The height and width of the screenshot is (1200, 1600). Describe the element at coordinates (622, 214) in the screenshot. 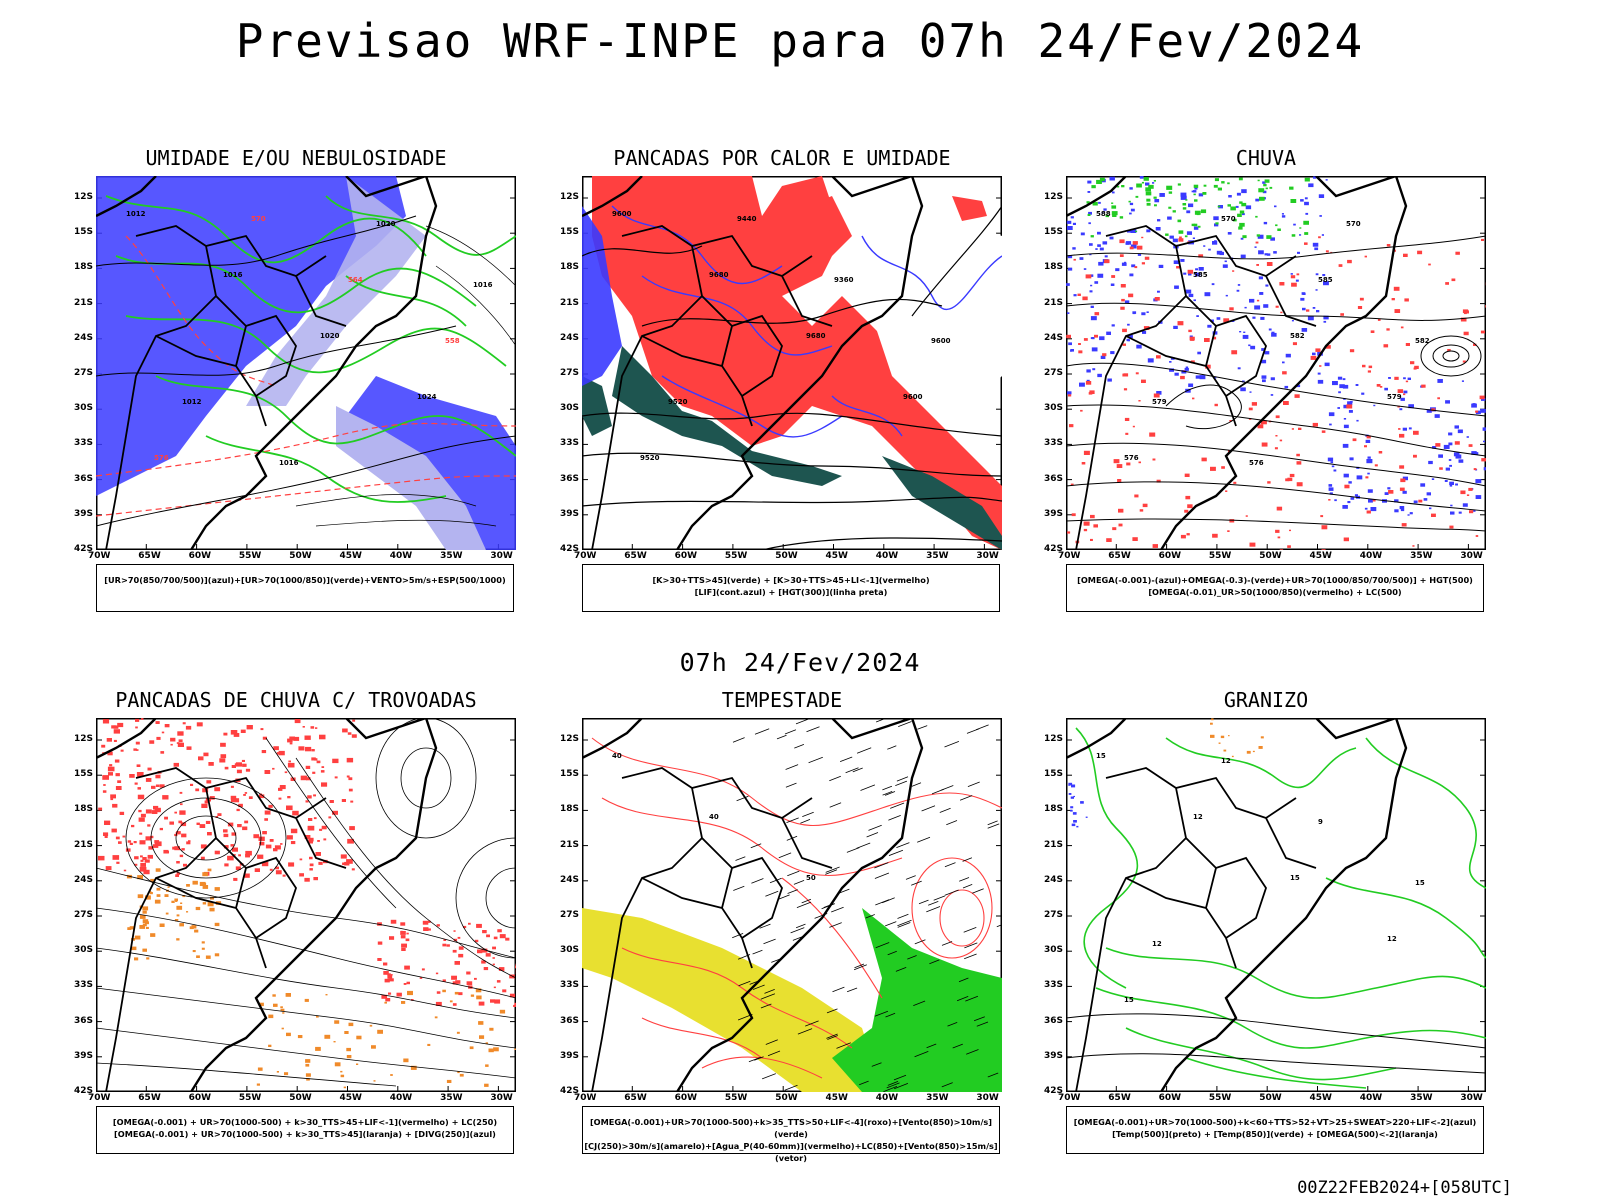

I see `contour-label: 9600` at that location.